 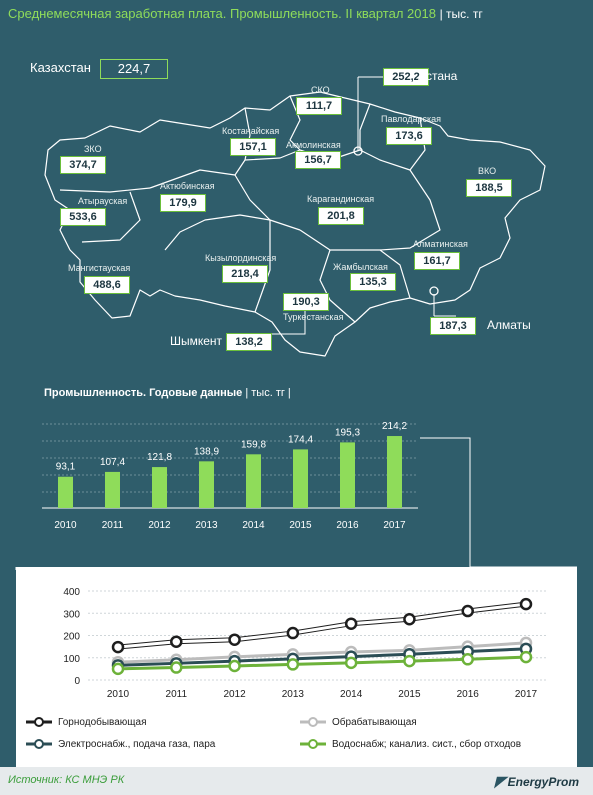 What do you see at coordinates (373, 282) in the screenshot?
I see `region-value-zhambyl: 135,3` at bounding box center [373, 282].